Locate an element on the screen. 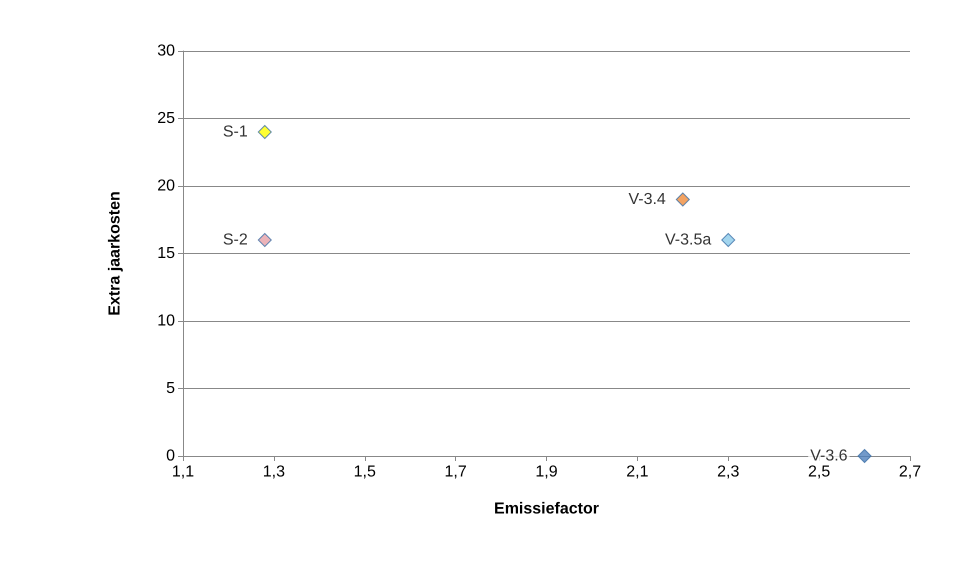  y-tick-label: 30 is located at coordinates (166, 51).